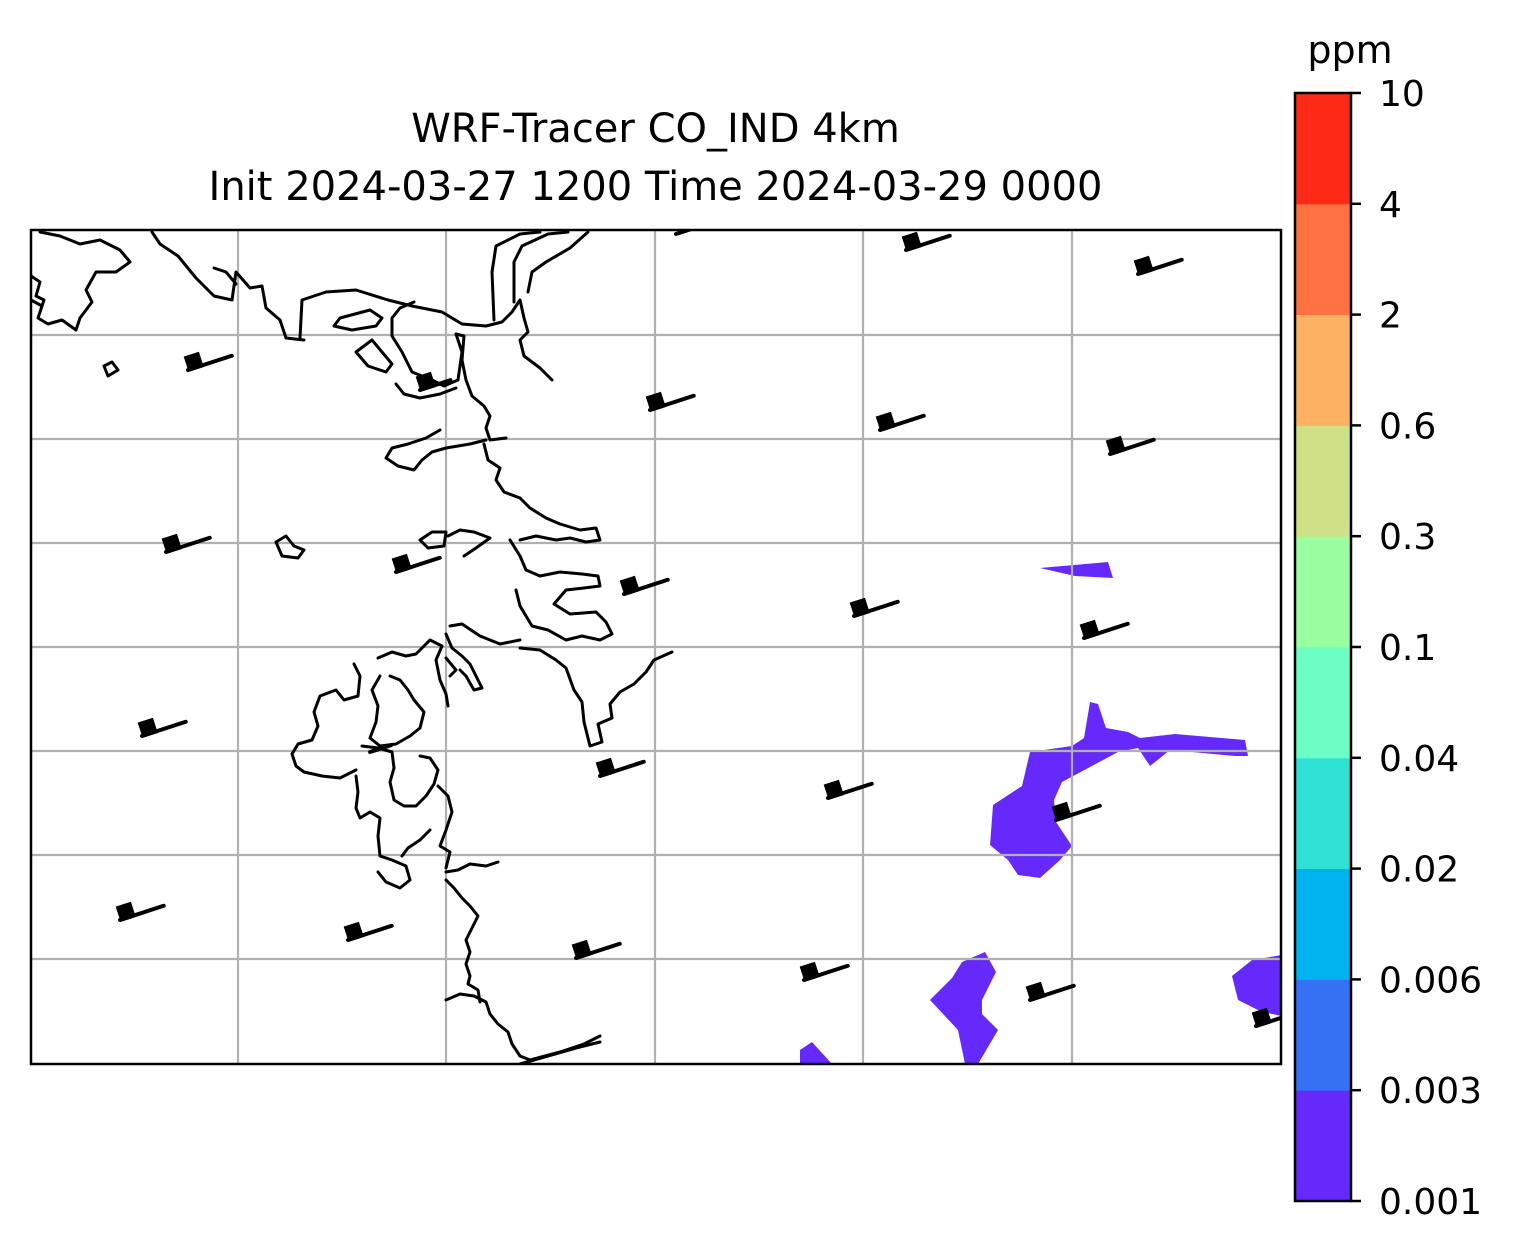 The image size is (1528, 1256). What do you see at coordinates (1407, 537) in the screenshot?
I see `colorbar-tick-label: 0.3` at bounding box center [1407, 537].